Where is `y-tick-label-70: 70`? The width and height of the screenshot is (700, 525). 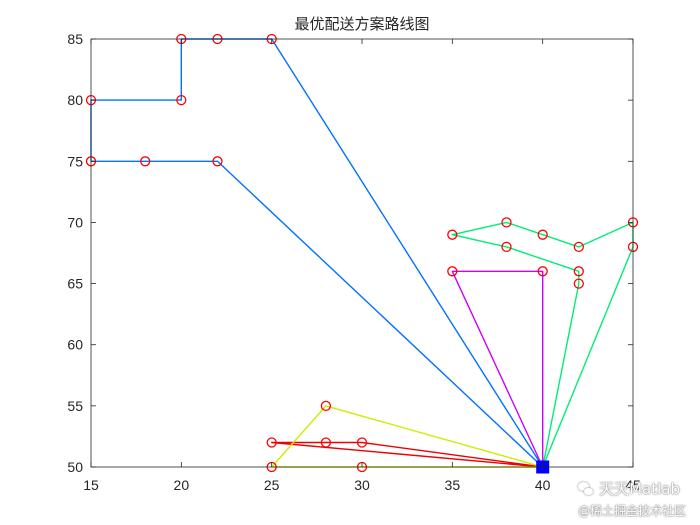 y-tick-label-70: 70 is located at coordinates (75, 222).